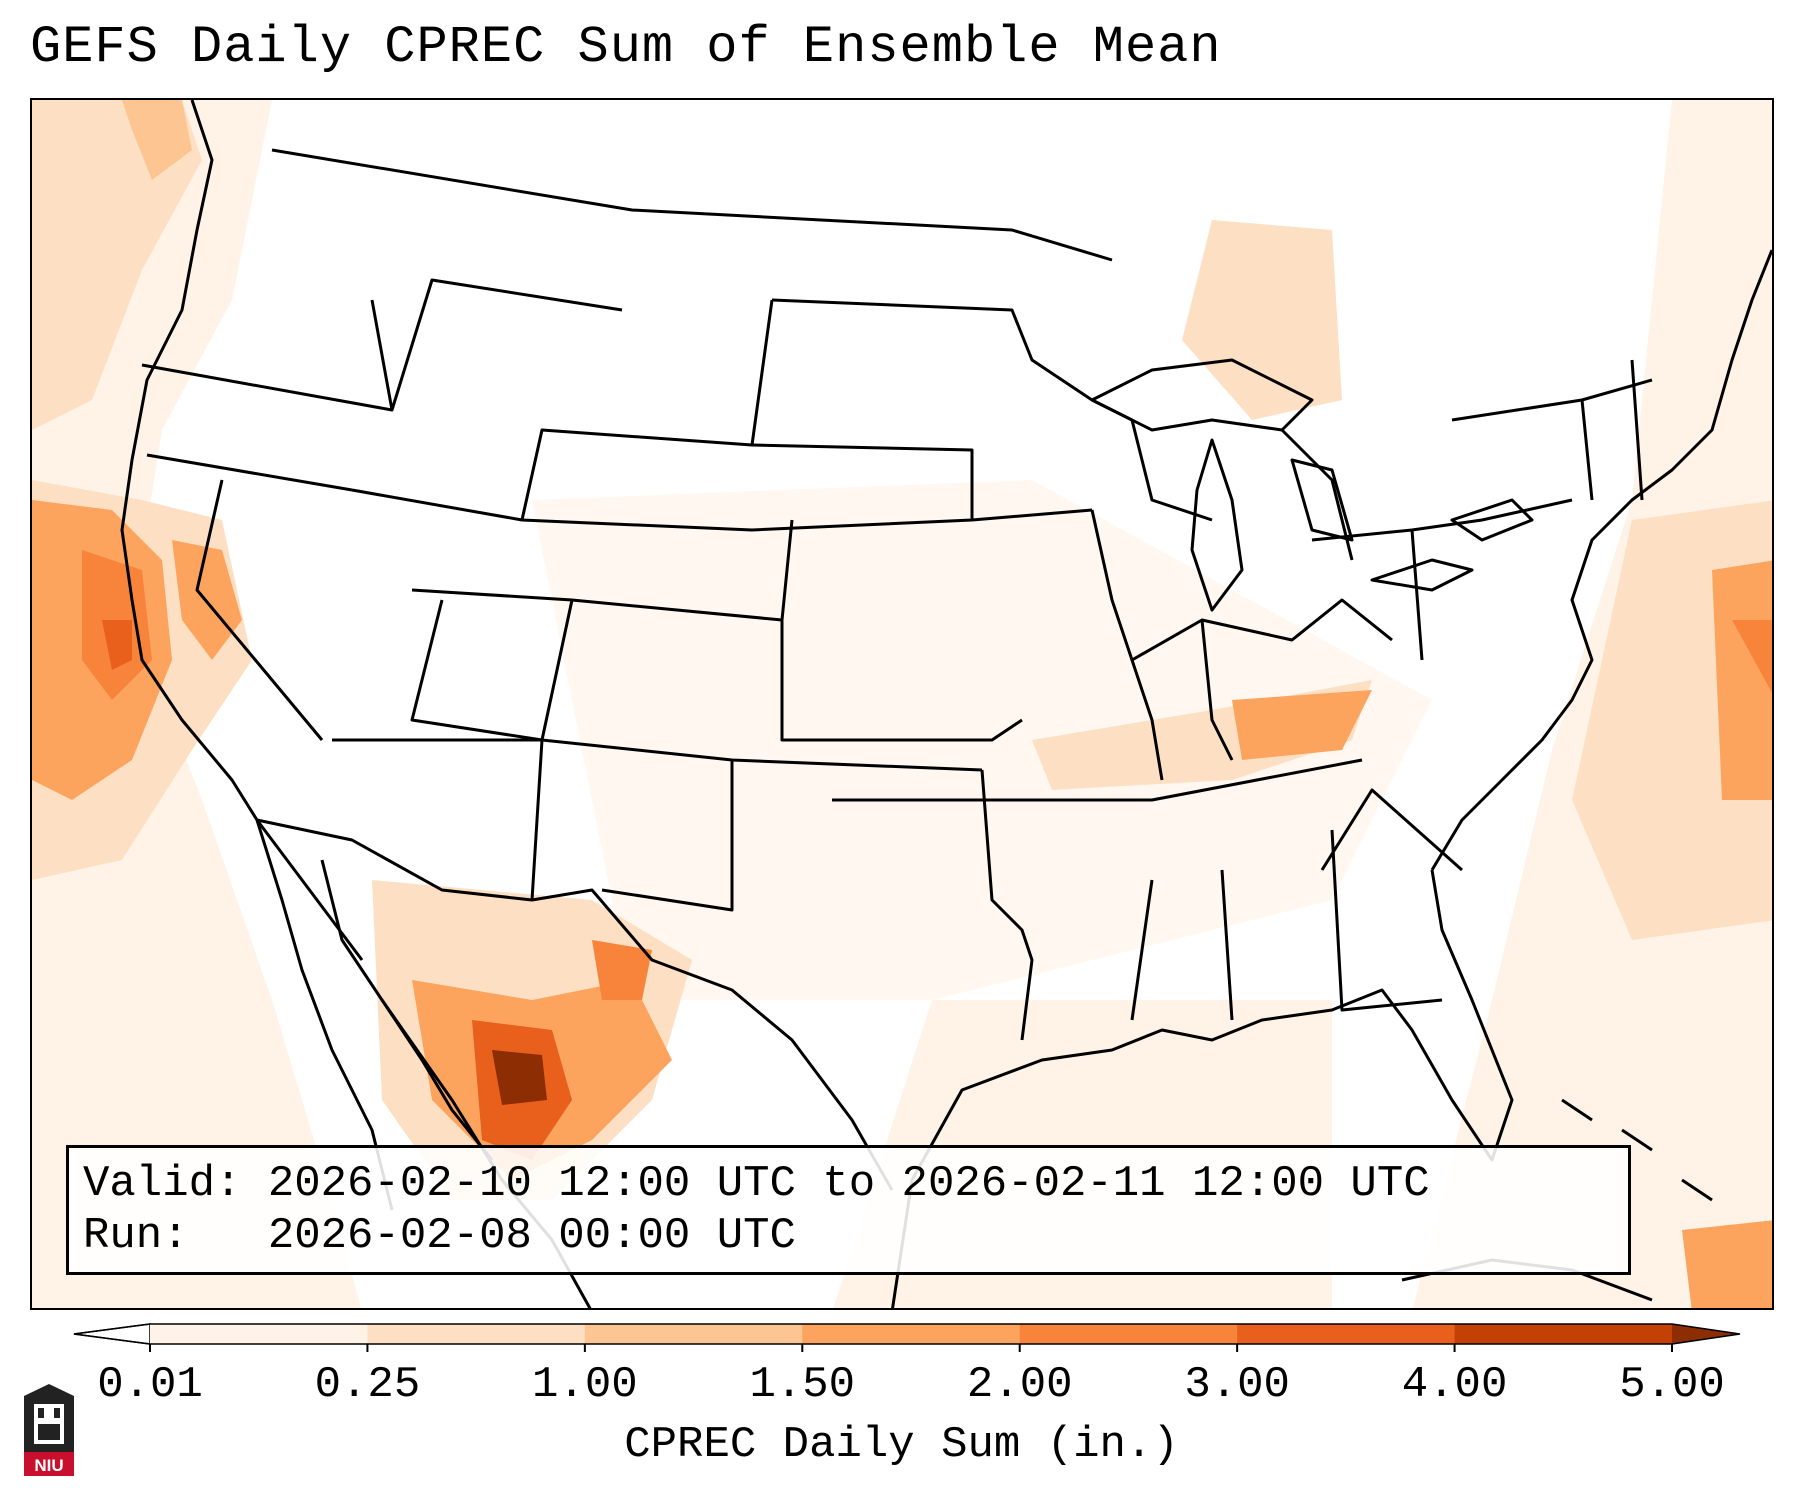 This screenshot has width=1803, height=1500. What do you see at coordinates (136, 1236) in the screenshot?
I see `run-label: Run:` at bounding box center [136, 1236].